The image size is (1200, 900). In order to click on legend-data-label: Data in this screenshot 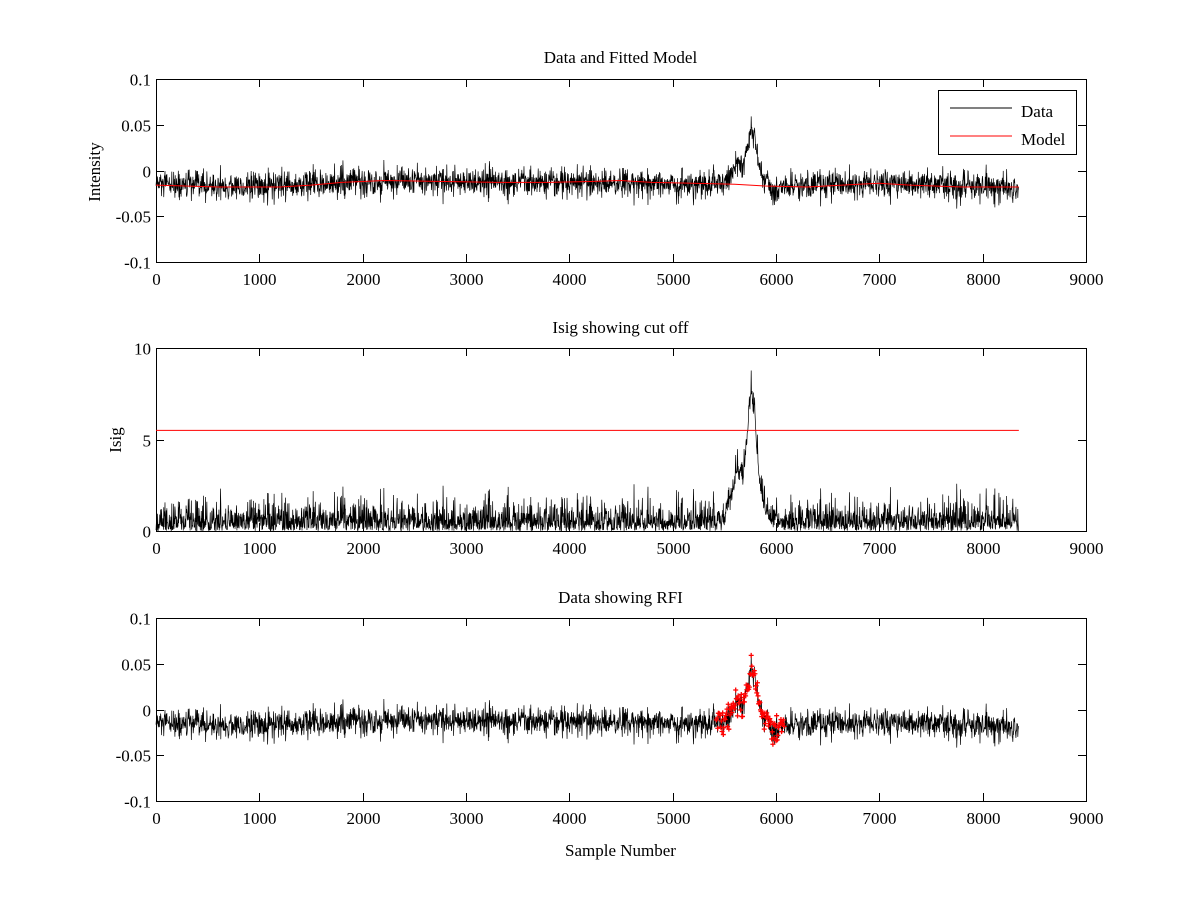, I will do `click(1037, 111)`.